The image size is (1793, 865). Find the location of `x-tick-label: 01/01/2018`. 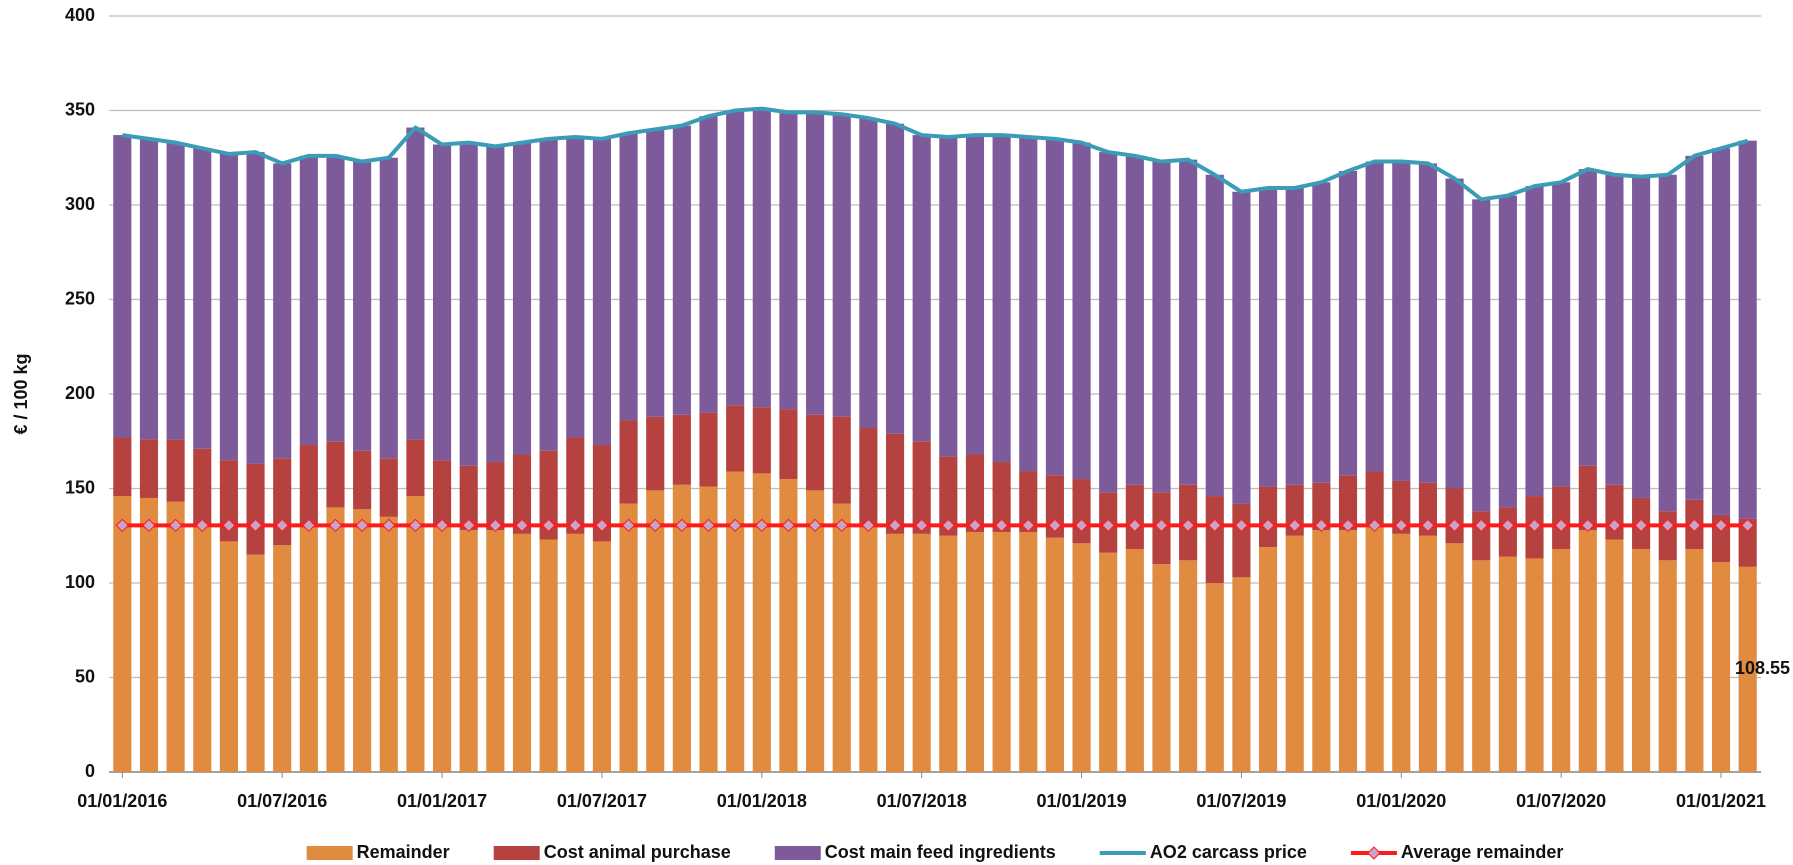

x-tick-label: 01/01/2018 is located at coordinates (762, 801).